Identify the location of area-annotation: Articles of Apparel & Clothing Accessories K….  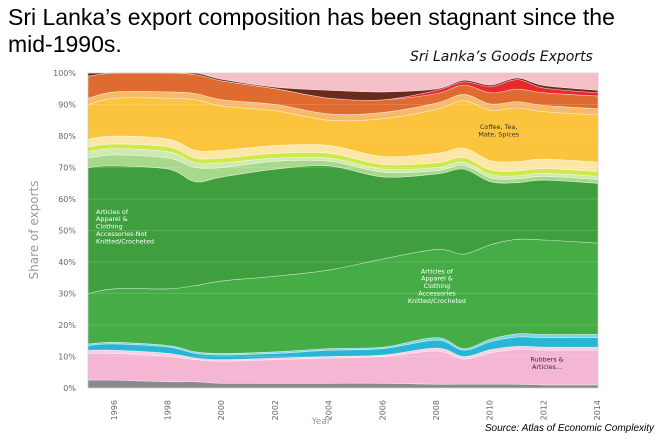
(437, 286).